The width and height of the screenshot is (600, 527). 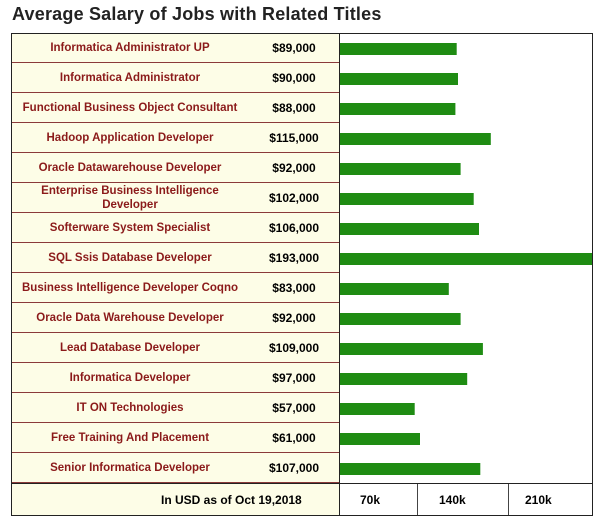 I want to click on table-row: Senior Informatica Developer $107,000, so click(x=175, y=468).